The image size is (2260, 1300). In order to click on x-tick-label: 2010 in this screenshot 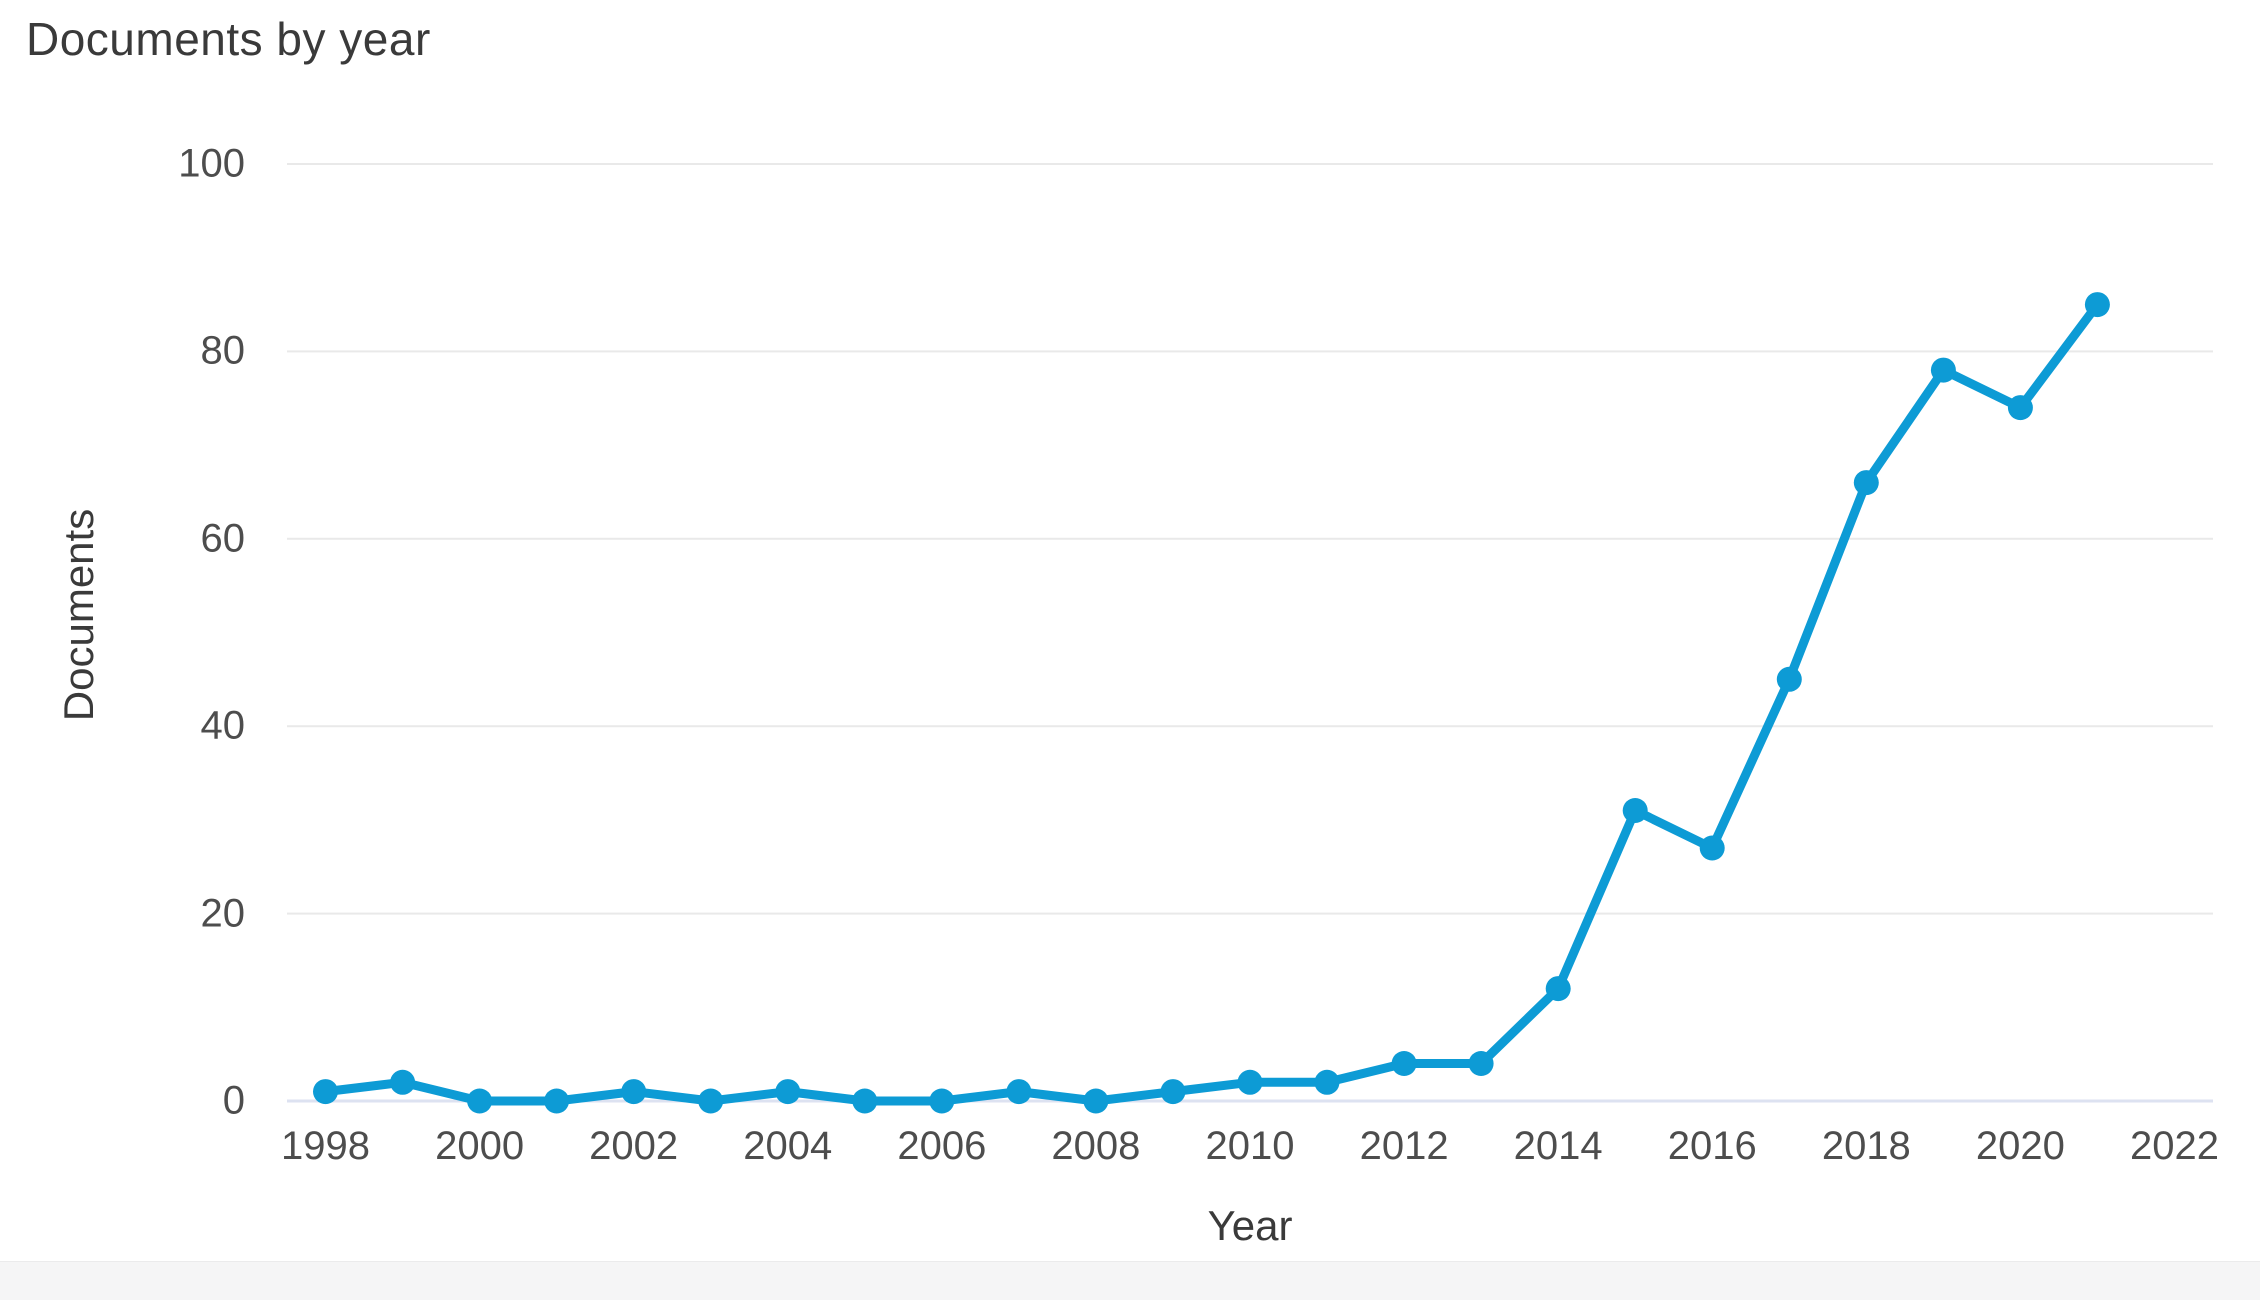, I will do `click(1250, 1146)`.